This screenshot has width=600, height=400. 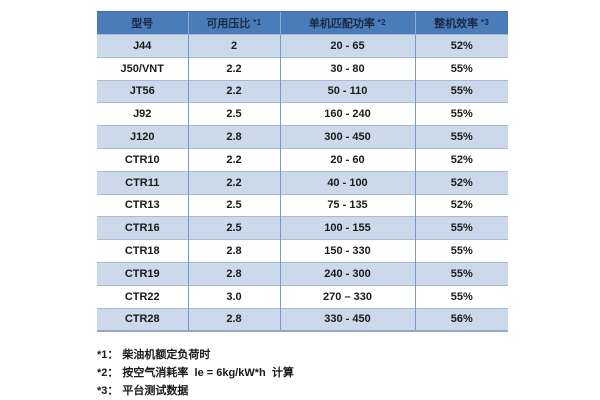 What do you see at coordinates (142, 228) in the screenshot?
I see `cell-model: CTR16` at bounding box center [142, 228].